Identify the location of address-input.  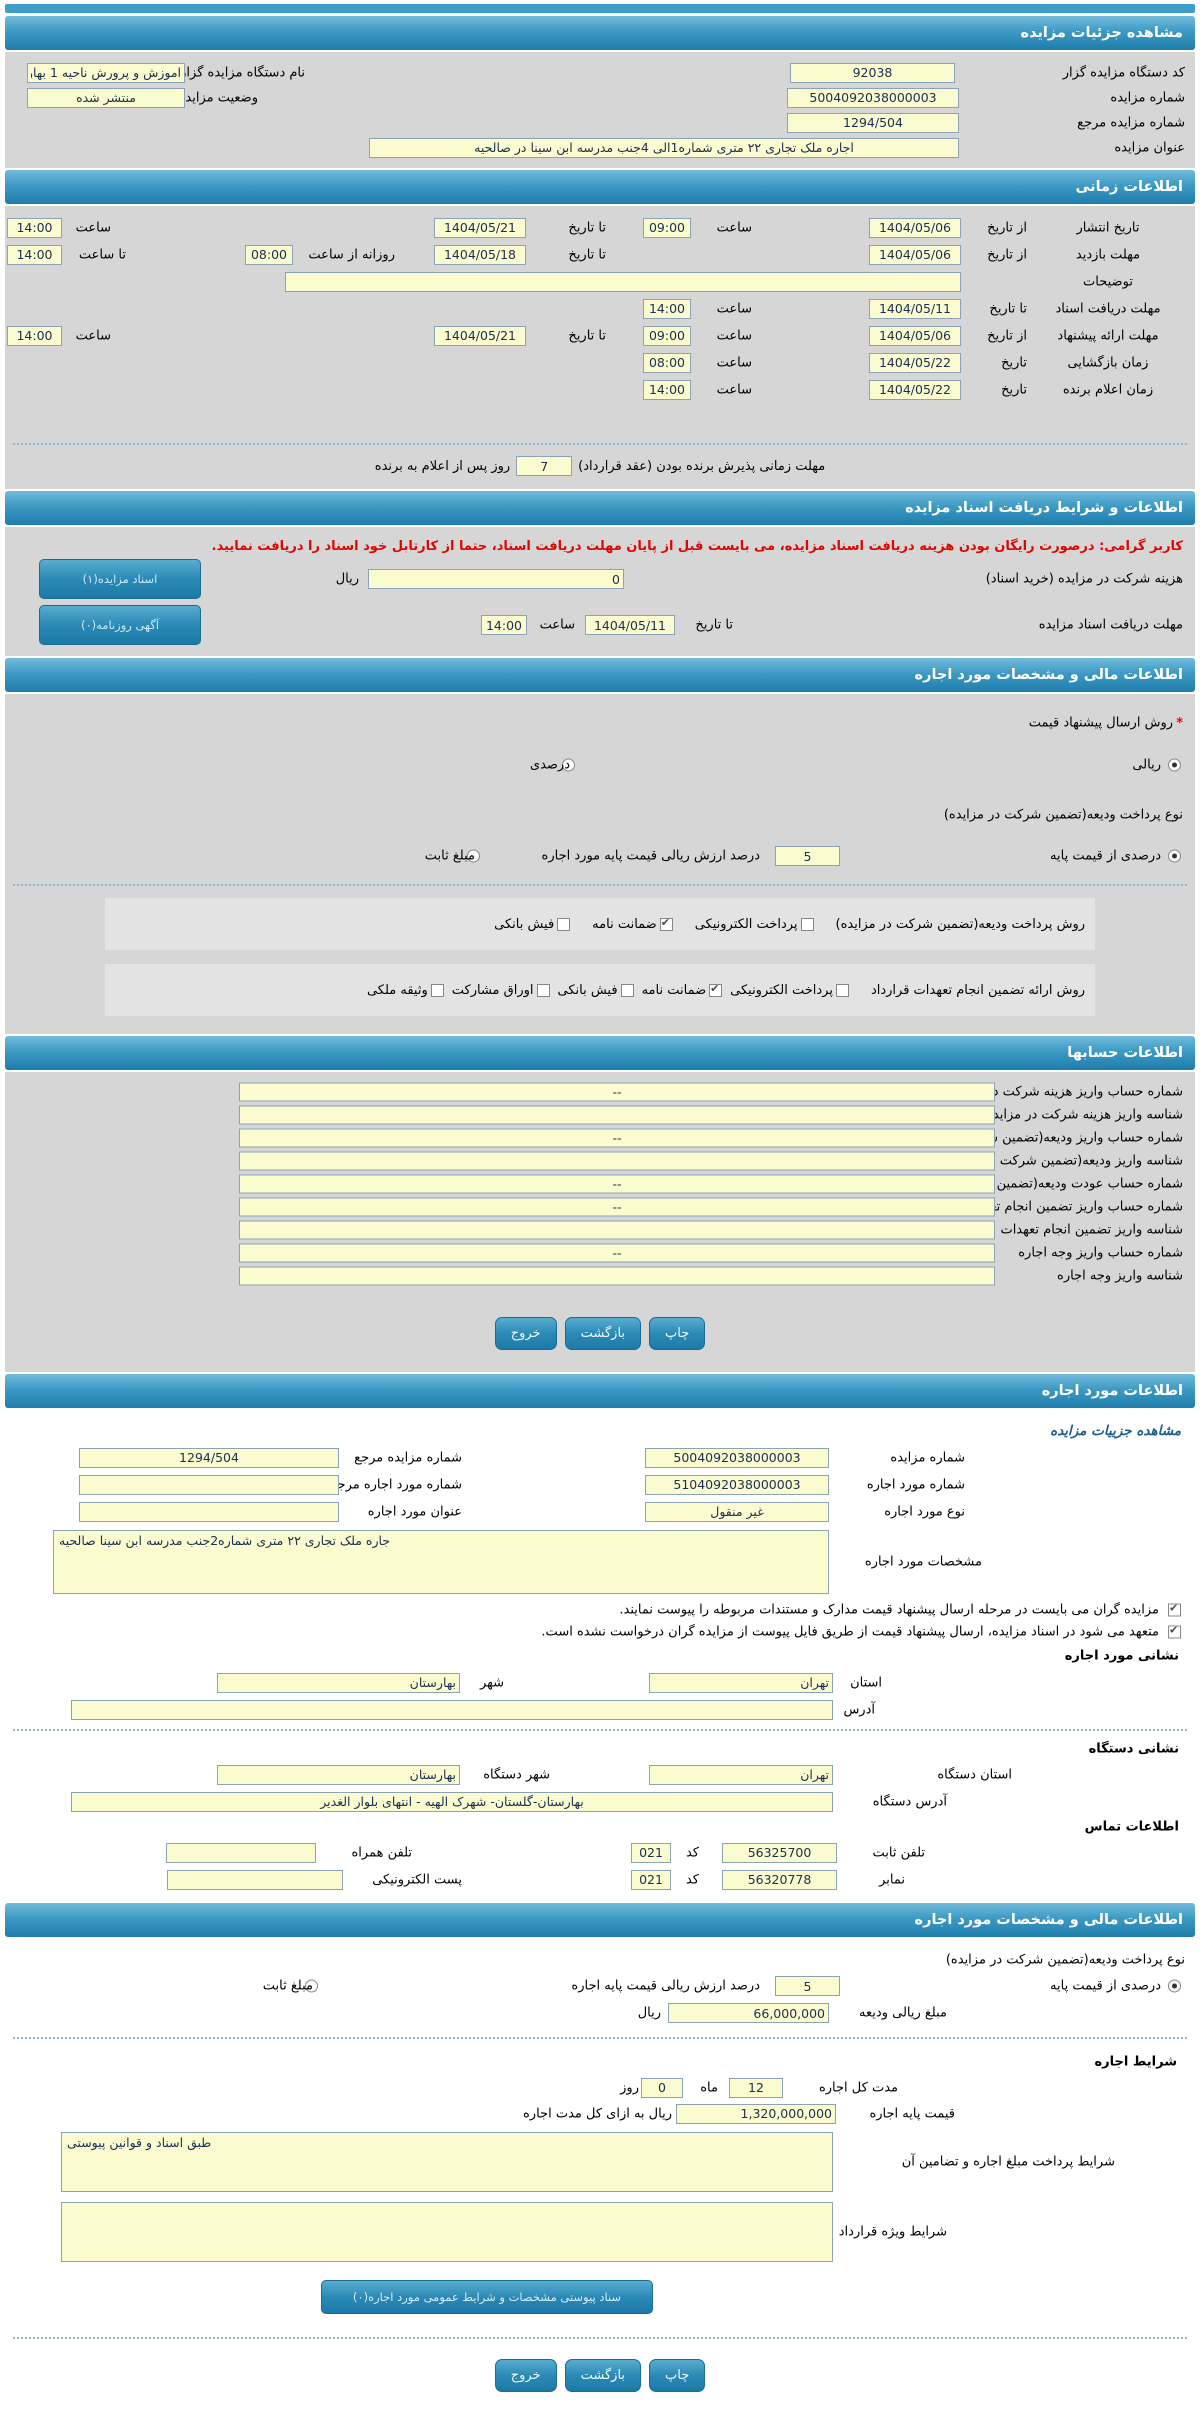
(452, 1709).